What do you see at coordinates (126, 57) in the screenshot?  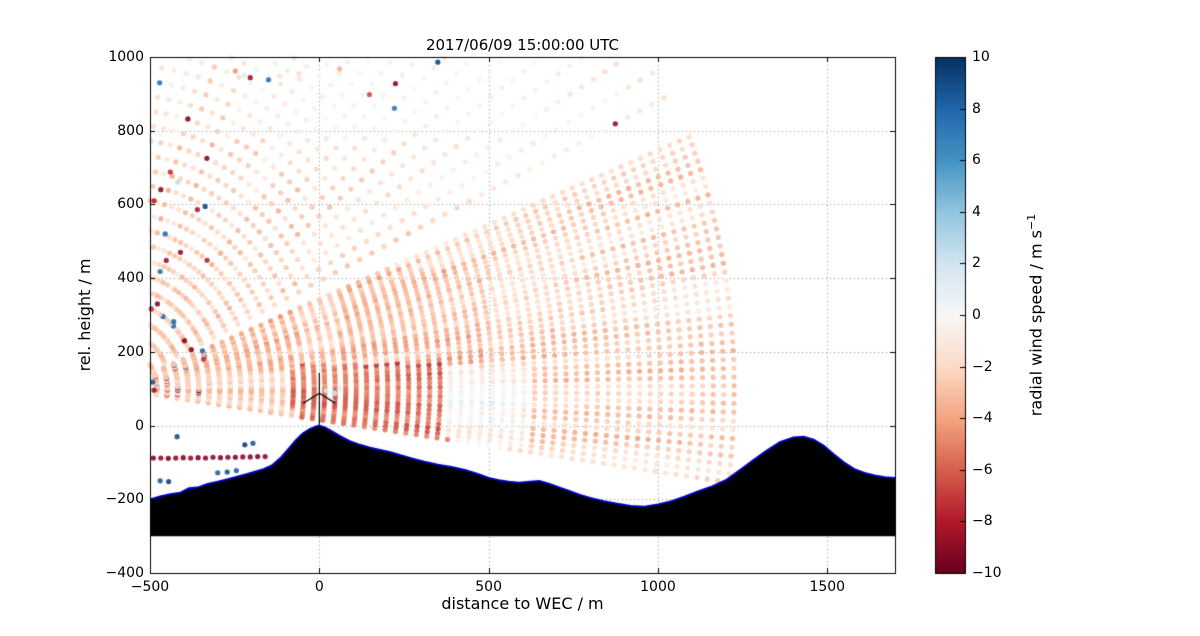 I see `y-tick-label: 1000` at bounding box center [126, 57].